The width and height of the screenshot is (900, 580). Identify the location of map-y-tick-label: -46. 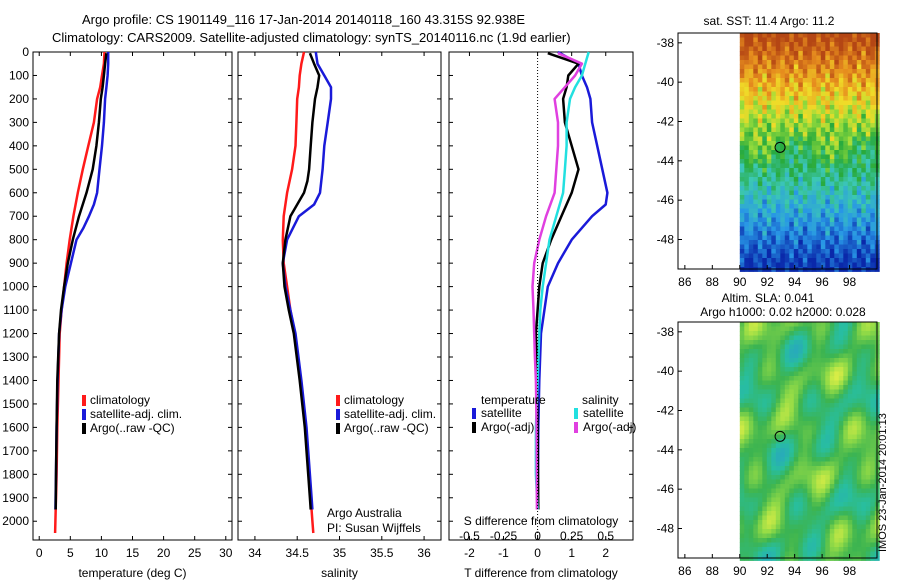
(666, 200).